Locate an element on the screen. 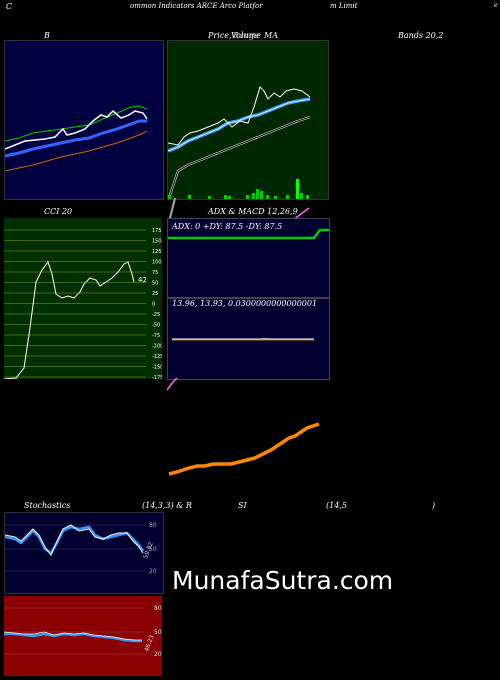 The width and height of the screenshot is (500, 680). stoch-d-line is located at coordinates (75, 540).